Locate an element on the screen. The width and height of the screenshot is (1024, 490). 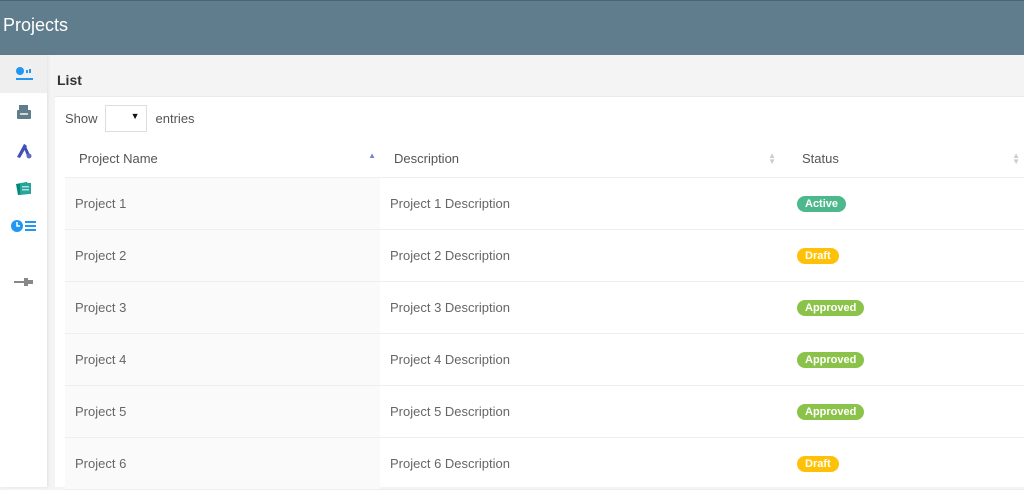
sidebar-item-schedule is located at coordinates (23, 226).